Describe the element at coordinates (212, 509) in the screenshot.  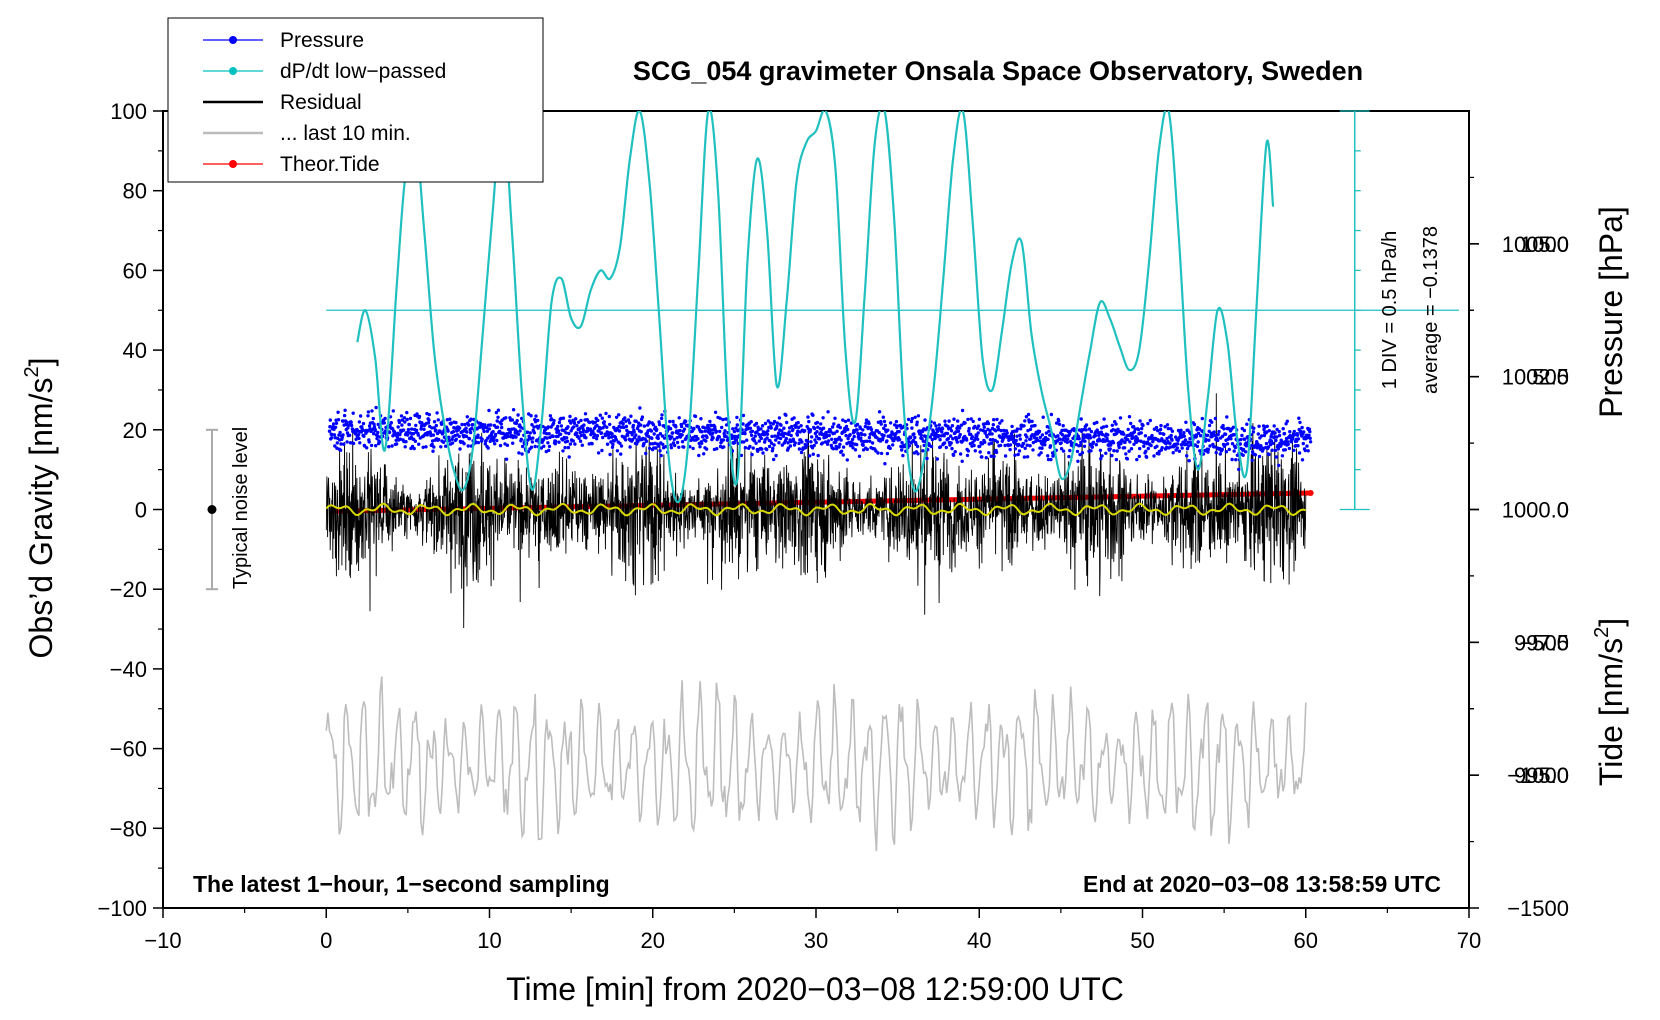
I see `noise-level-dot` at that location.